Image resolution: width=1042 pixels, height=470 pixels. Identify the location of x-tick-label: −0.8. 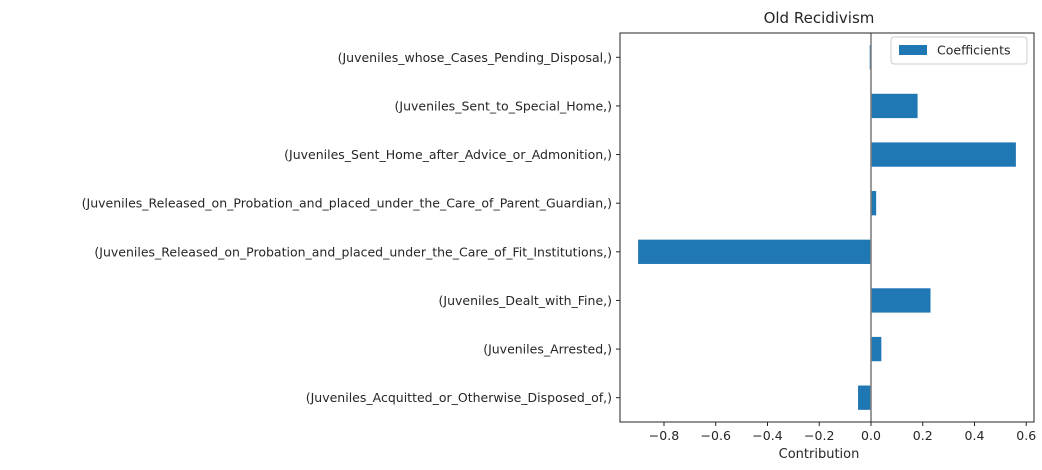
(664, 435).